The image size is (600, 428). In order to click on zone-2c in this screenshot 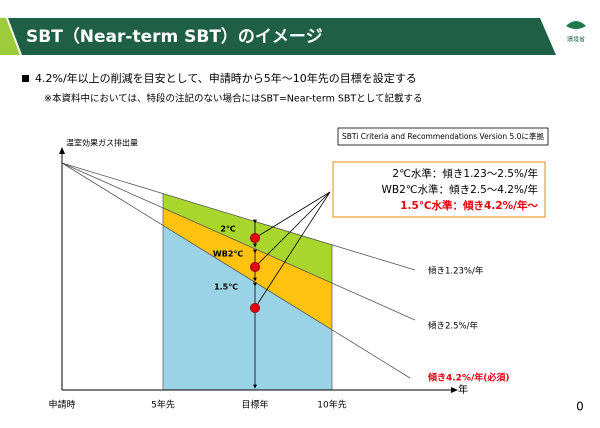, I will do `click(247, 238)`.